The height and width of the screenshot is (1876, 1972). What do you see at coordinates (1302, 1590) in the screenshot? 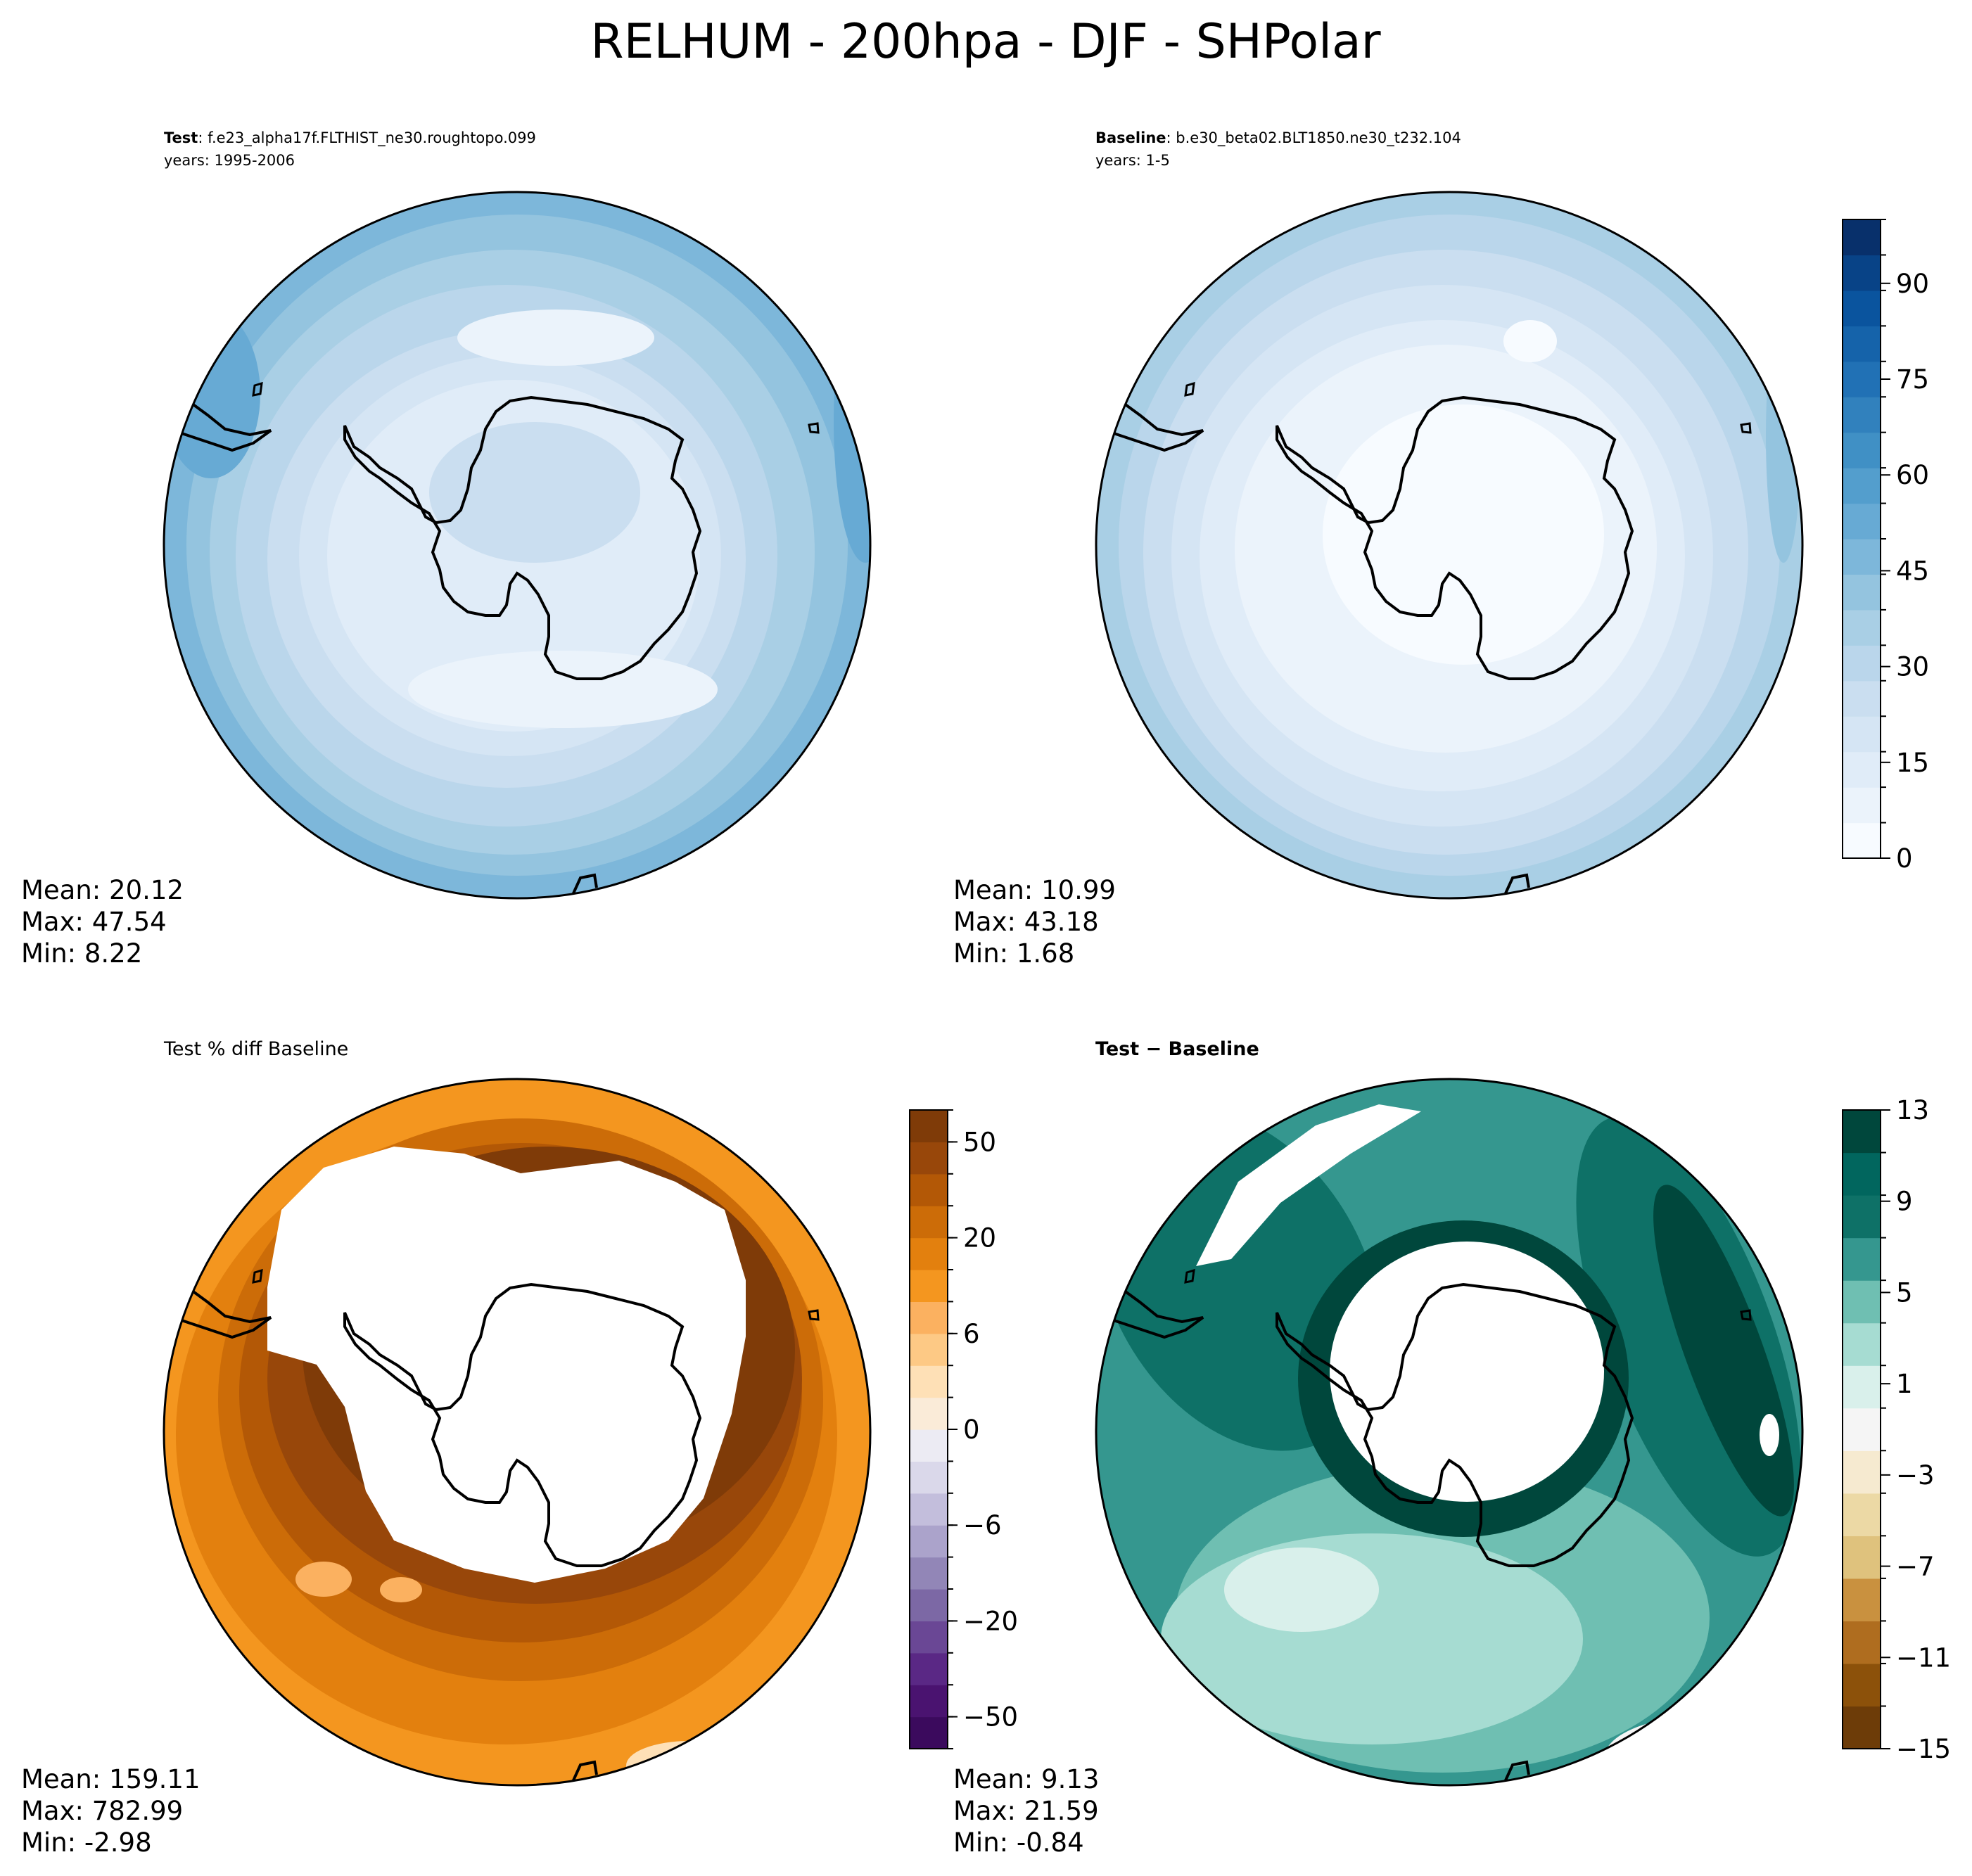
I see `diff-fill-patch-light` at bounding box center [1302, 1590].